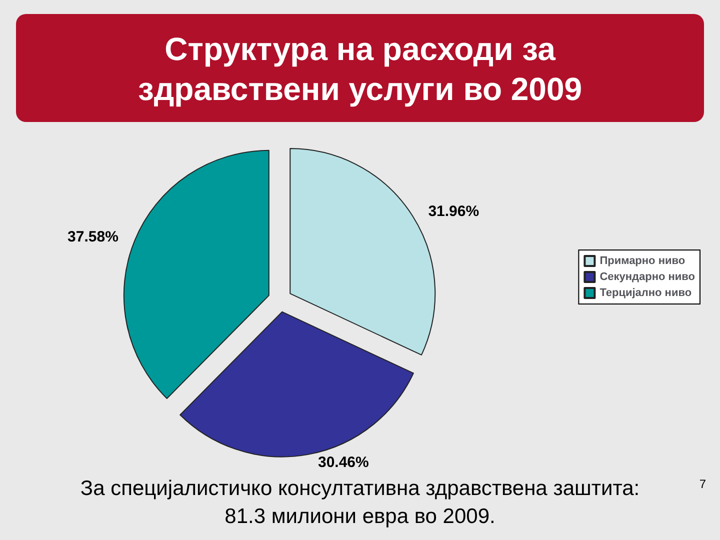 The image size is (720, 540). Describe the element at coordinates (360, 69) in the screenshot. I see `chart-title: Структура на расходи за здравствени услуги во 2009` at that location.